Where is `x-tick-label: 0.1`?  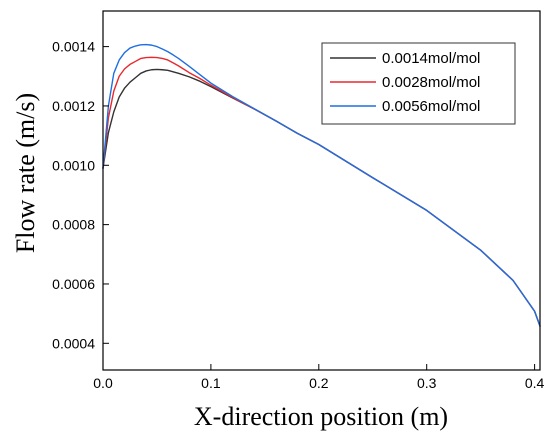
x-tick-label: 0.1 is located at coordinates (211, 383).